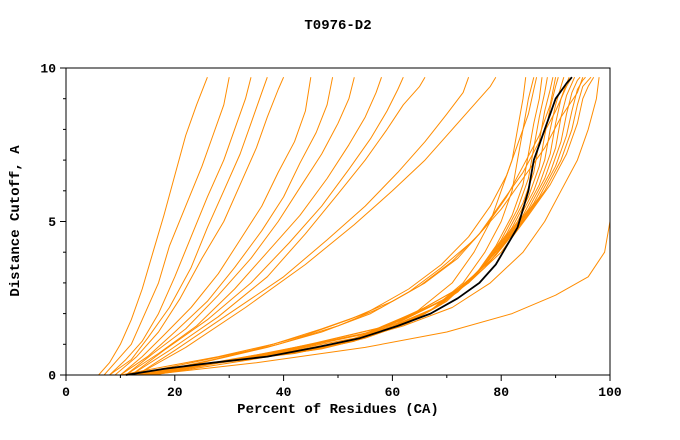 The image size is (680, 440). Describe the element at coordinates (284, 392) in the screenshot. I see `x-tick-label: 40` at that location.